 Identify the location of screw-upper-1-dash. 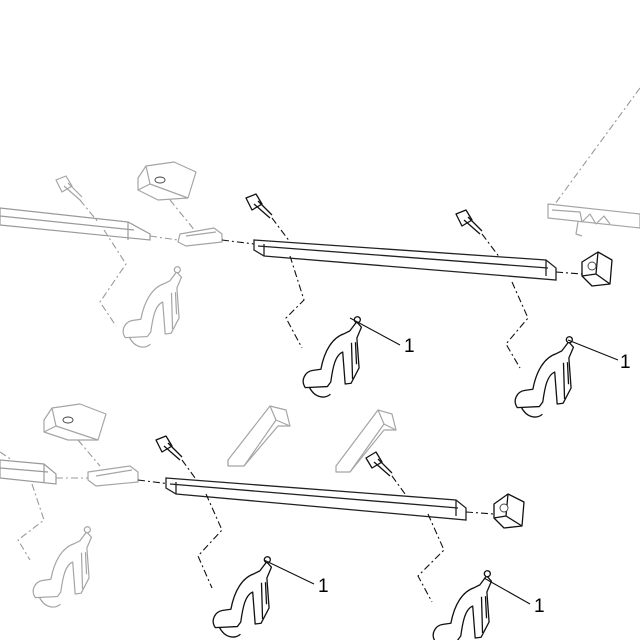
(89, 211).